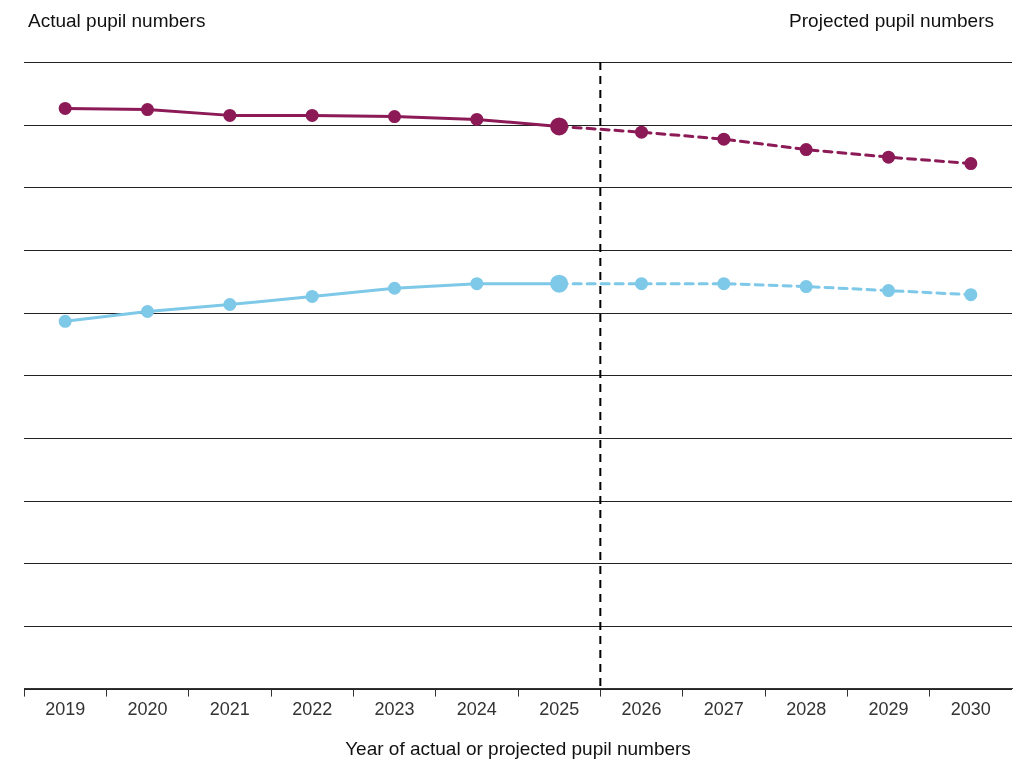 The height and width of the screenshot is (773, 1036). Describe the element at coordinates (117, 21) in the screenshot. I see `text: Actual pupil numbers` at that location.